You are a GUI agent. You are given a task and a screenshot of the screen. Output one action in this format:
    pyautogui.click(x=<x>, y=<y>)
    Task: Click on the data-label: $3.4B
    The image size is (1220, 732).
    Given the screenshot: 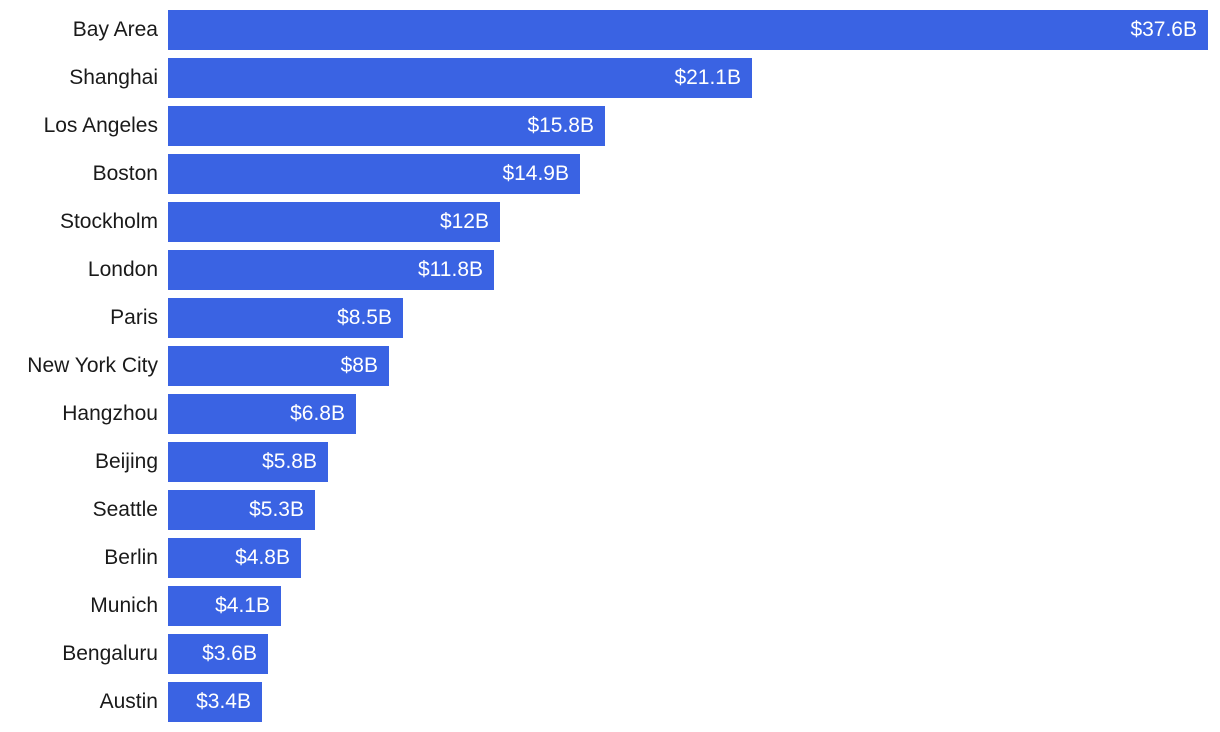 What is the action you would take?
    pyautogui.click(x=223, y=701)
    